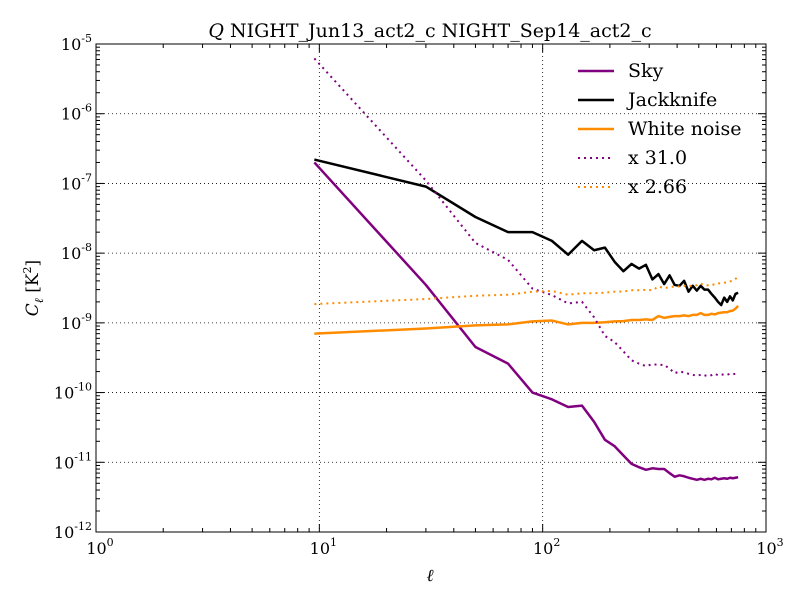 The height and width of the screenshot is (604, 800). Describe the element at coordinates (73, 392) in the screenshot. I see `y-tick-label: 10⁻¹⁰` at that location.